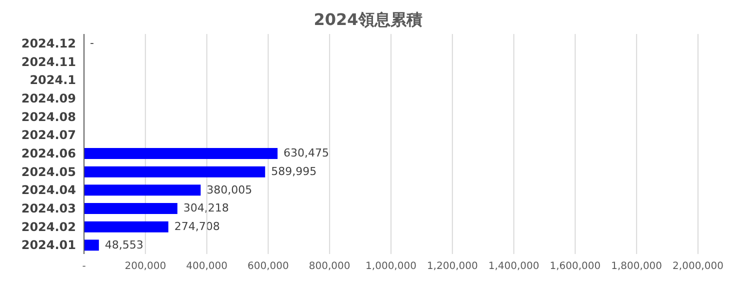 The image size is (740, 287). I want to click on x-tick-label: 2,000,000, so click(698, 266).